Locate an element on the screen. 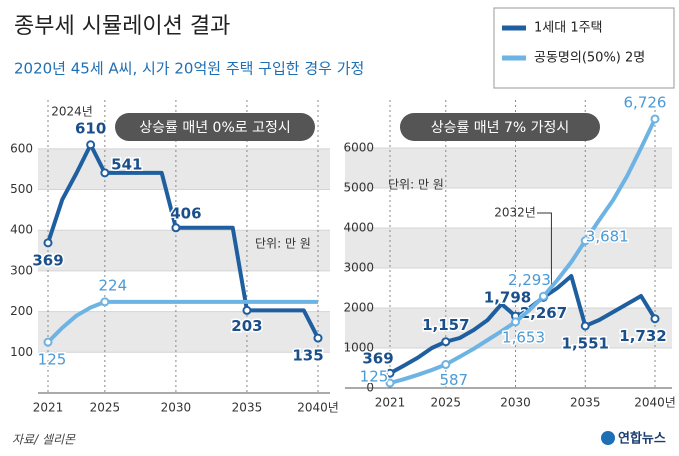 The width and height of the screenshot is (679, 456). panel-title: 상승률 매년 0%로 고정시 is located at coordinates (214, 128).